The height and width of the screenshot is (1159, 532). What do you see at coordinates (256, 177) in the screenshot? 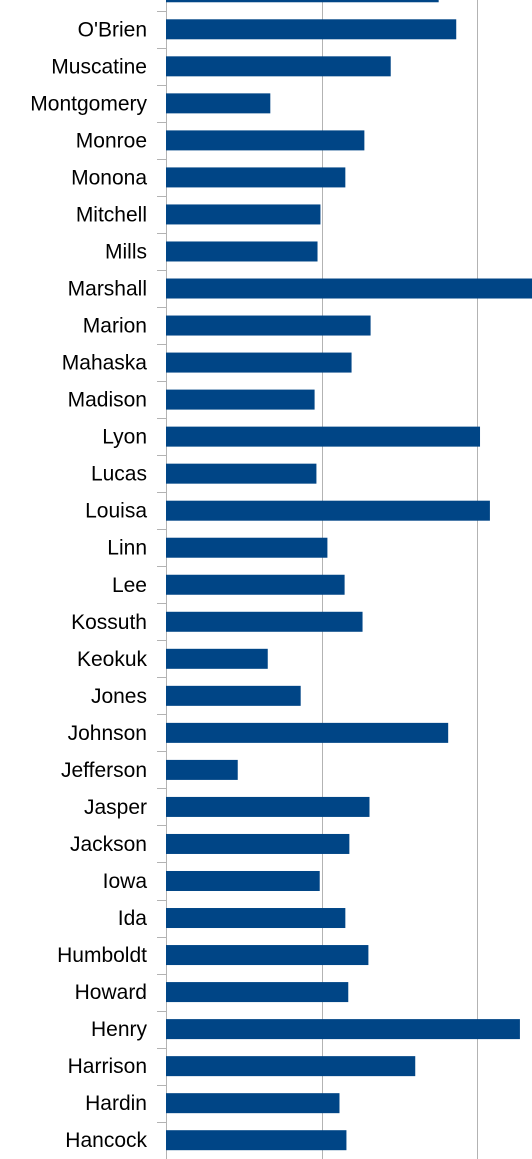
I see `bar-monona` at bounding box center [256, 177].